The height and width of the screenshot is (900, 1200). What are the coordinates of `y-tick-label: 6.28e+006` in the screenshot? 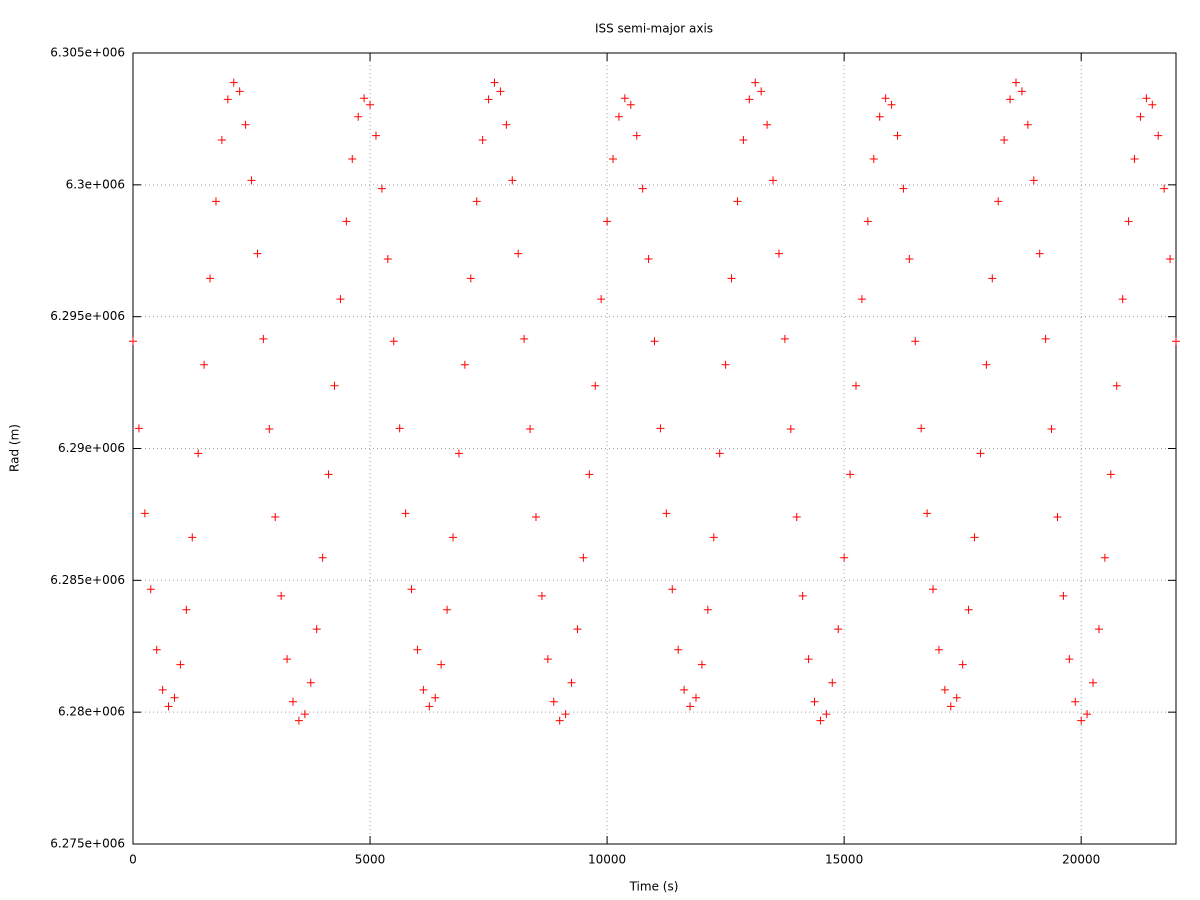 It's located at (91, 712).